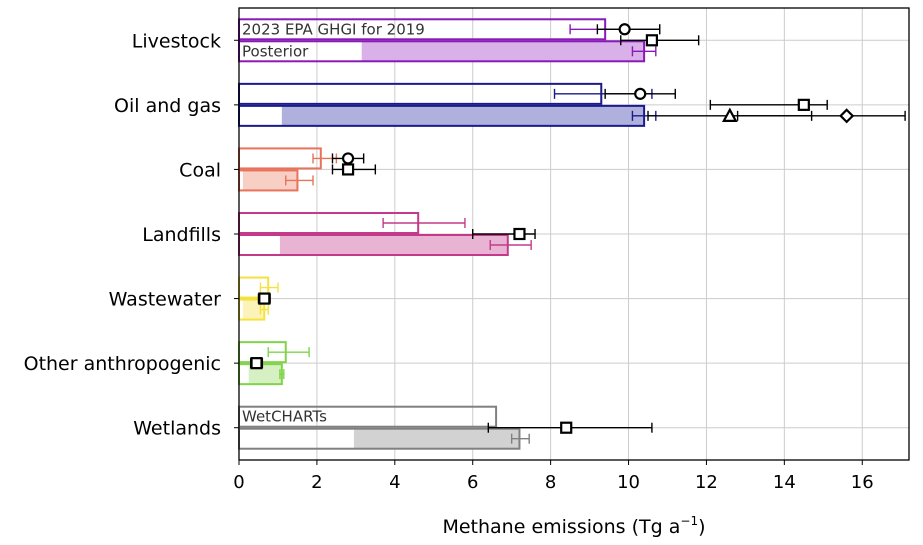 Image resolution: width=923 pixels, height=545 pixels. Describe the element at coordinates (706, 482) in the screenshot. I see `x-tick-label: 12` at that location.